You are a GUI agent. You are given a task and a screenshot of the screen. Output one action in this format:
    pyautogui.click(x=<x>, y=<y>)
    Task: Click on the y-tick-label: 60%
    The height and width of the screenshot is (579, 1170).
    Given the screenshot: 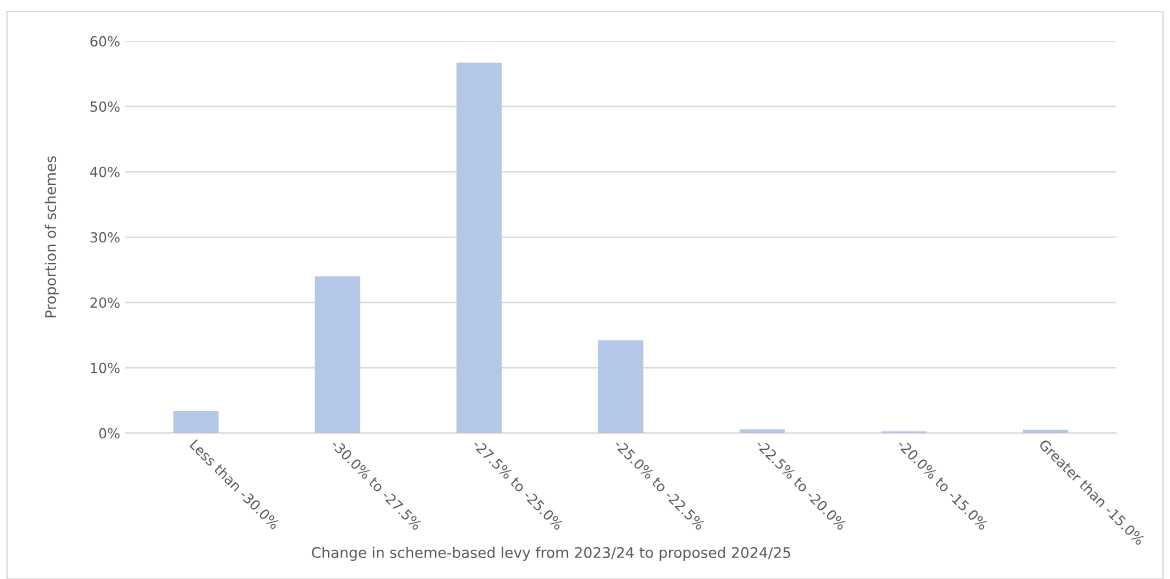 What is the action you would take?
    pyautogui.click(x=105, y=41)
    